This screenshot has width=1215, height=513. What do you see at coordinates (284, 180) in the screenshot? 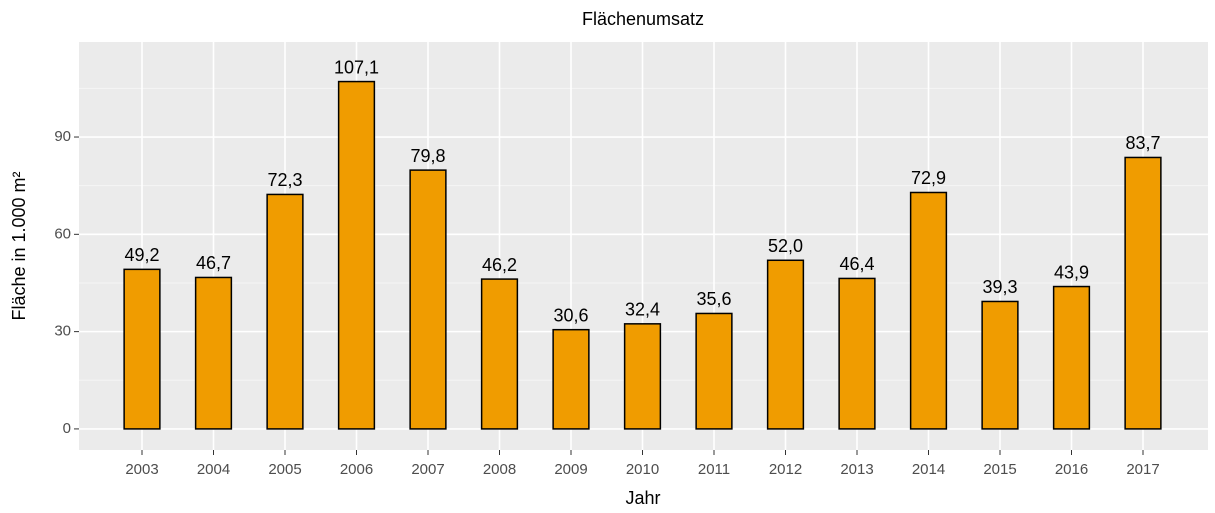
I see `value-label: 72,3` at bounding box center [284, 180].